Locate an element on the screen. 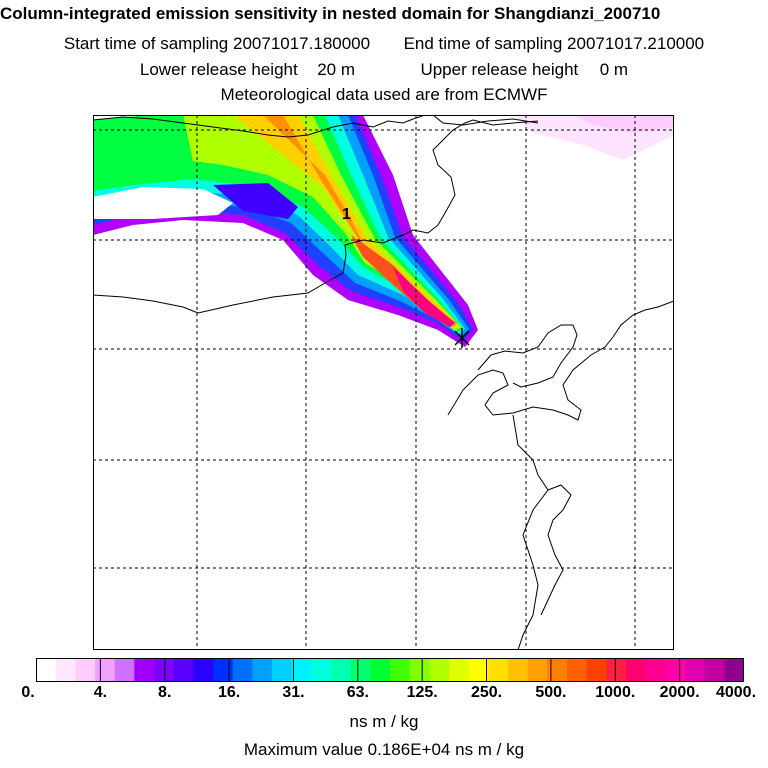  start-time-label: Start time of sampling is located at coordinates (146, 43).